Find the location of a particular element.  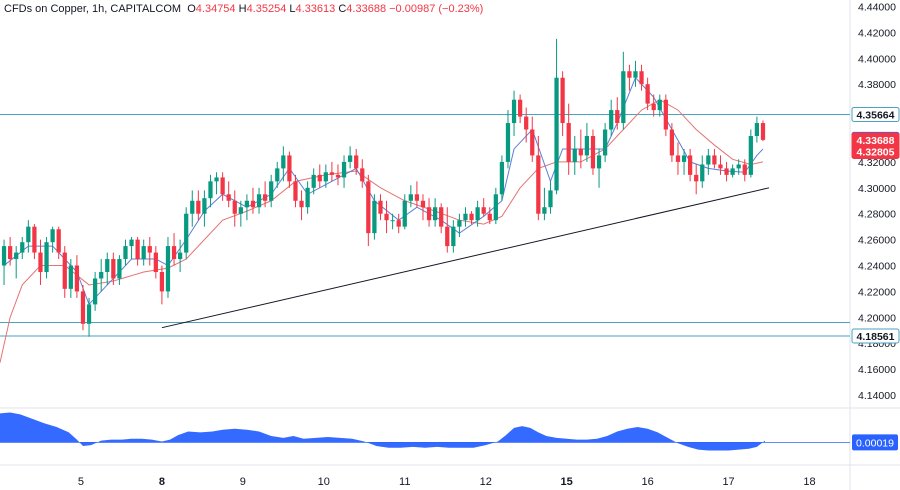

time-tick-label: 12 is located at coordinates (486, 482).